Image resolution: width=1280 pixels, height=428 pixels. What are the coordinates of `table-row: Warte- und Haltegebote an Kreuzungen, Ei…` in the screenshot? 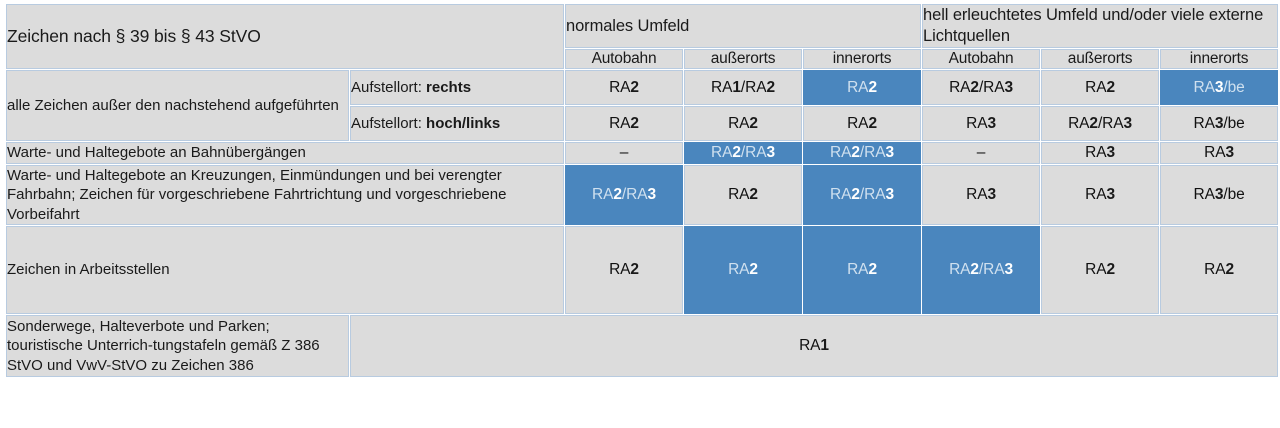 It's located at (642, 195).